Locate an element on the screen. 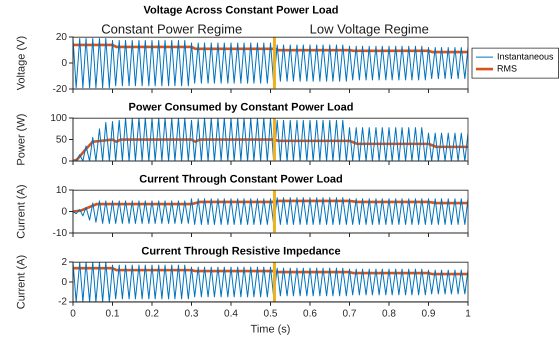  text: Constant Power Regime is located at coordinates (171, 28).